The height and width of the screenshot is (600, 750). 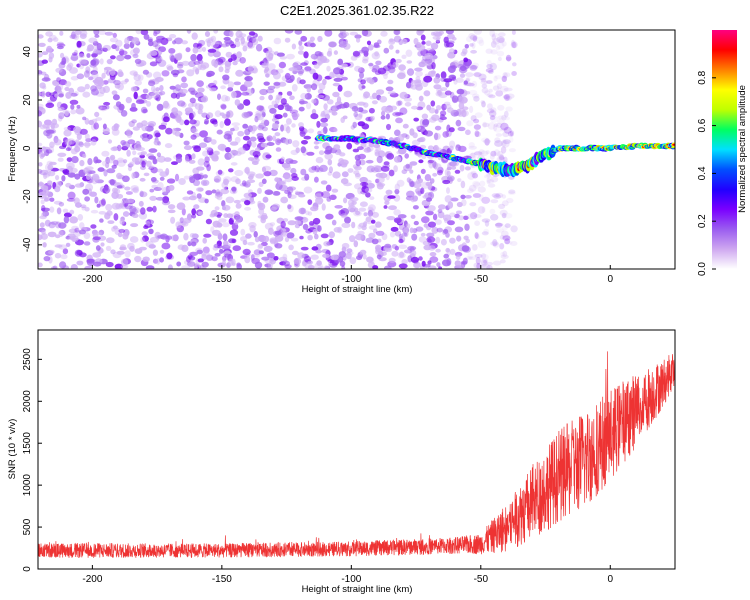 I want to click on y-tick-label: 1000, so click(x=27, y=485).